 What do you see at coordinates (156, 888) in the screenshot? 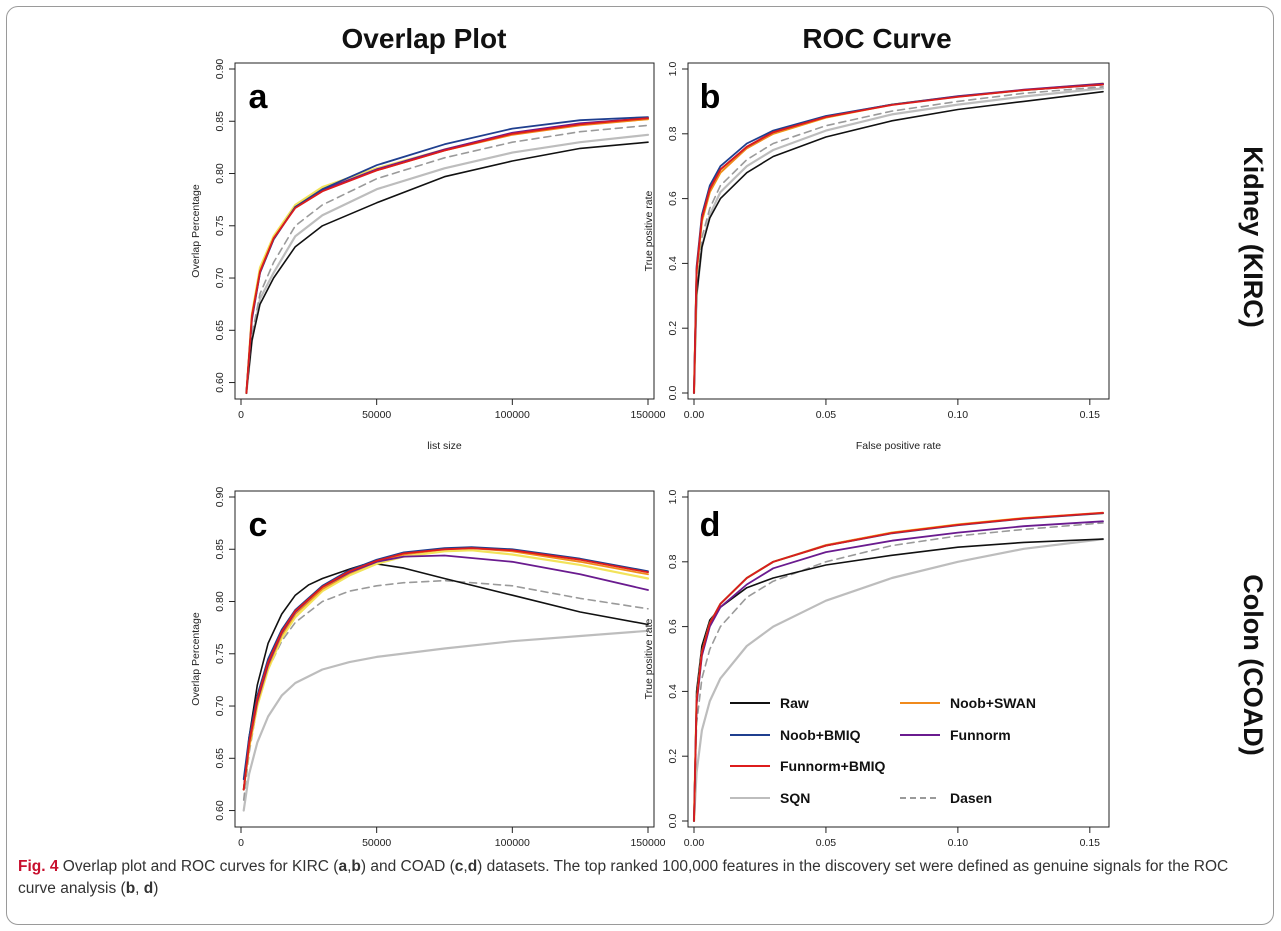
I see `caption-text: )` at bounding box center [156, 888].